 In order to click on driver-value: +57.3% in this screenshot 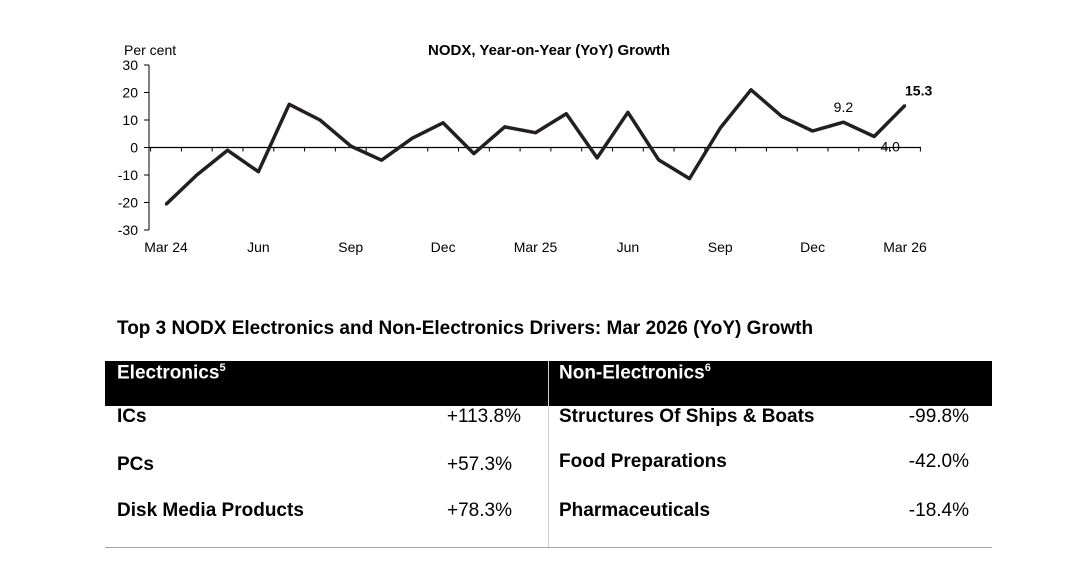, I will do `click(479, 464)`.